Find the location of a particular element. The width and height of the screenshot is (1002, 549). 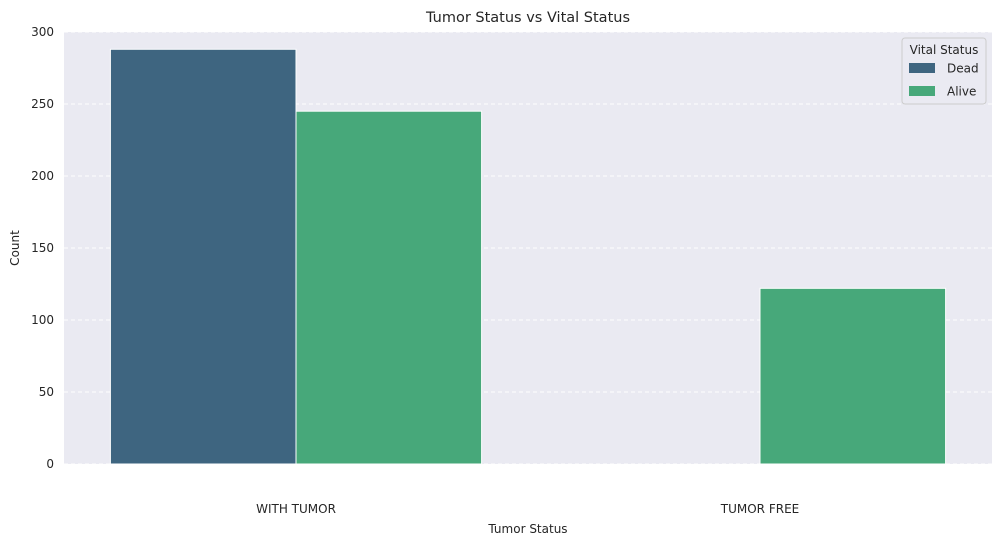

legend-swatch-alive is located at coordinates (922, 91).